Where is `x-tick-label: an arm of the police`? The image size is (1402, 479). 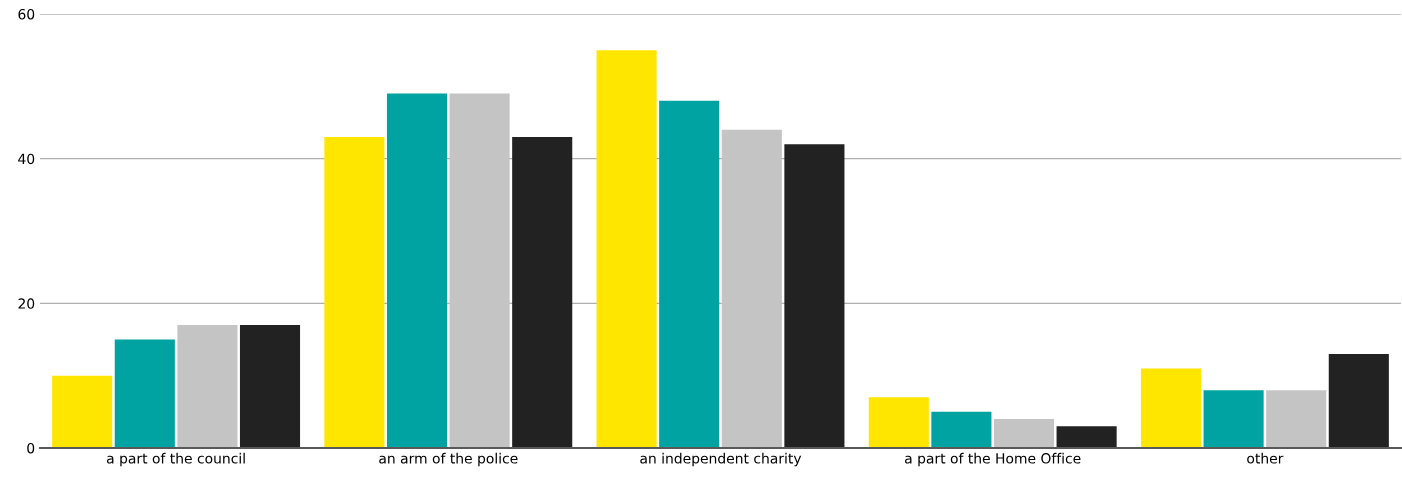
x-tick-label: an arm of the police is located at coordinates (448, 459).